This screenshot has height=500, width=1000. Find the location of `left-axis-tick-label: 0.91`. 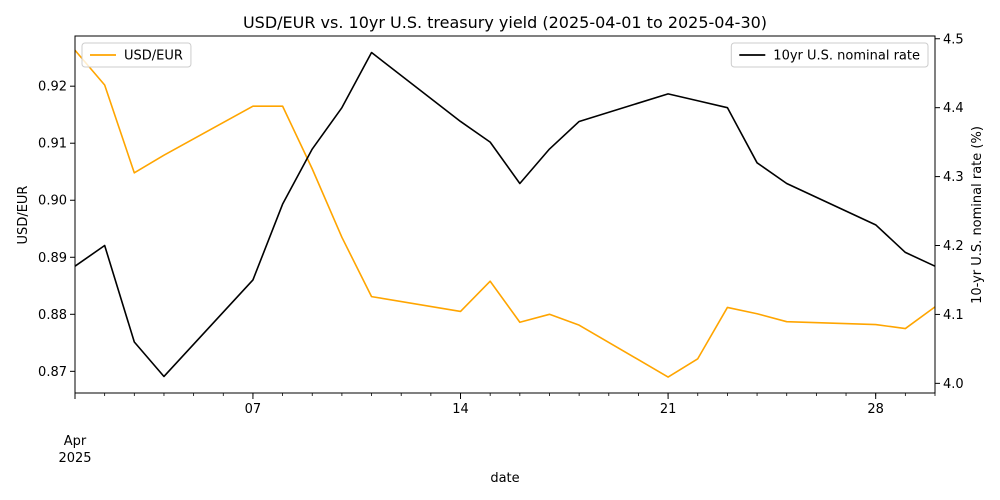

left-axis-tick-label: 0.91 is located at coordinates (52, 144).